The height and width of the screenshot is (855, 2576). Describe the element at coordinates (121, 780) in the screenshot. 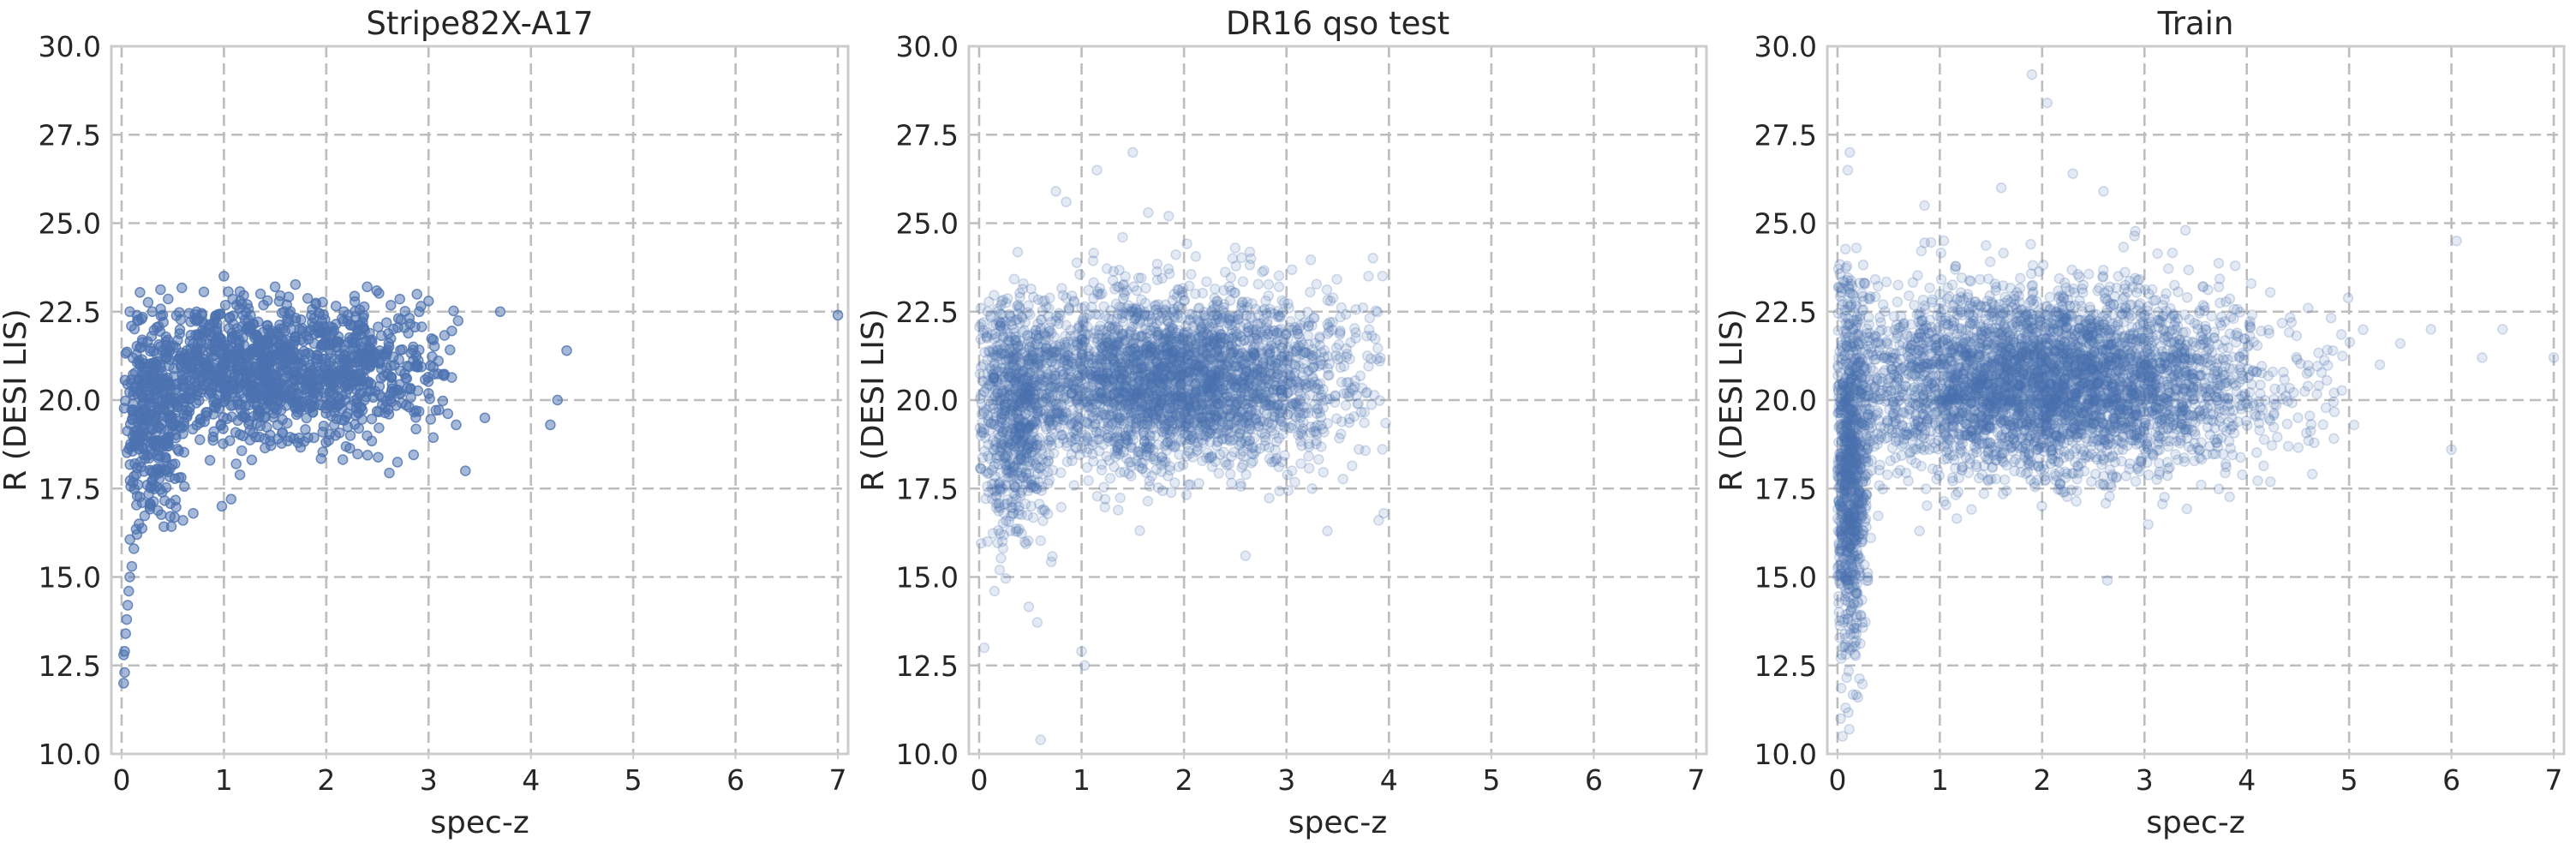

I see `x-tick-label: 0` at that location.